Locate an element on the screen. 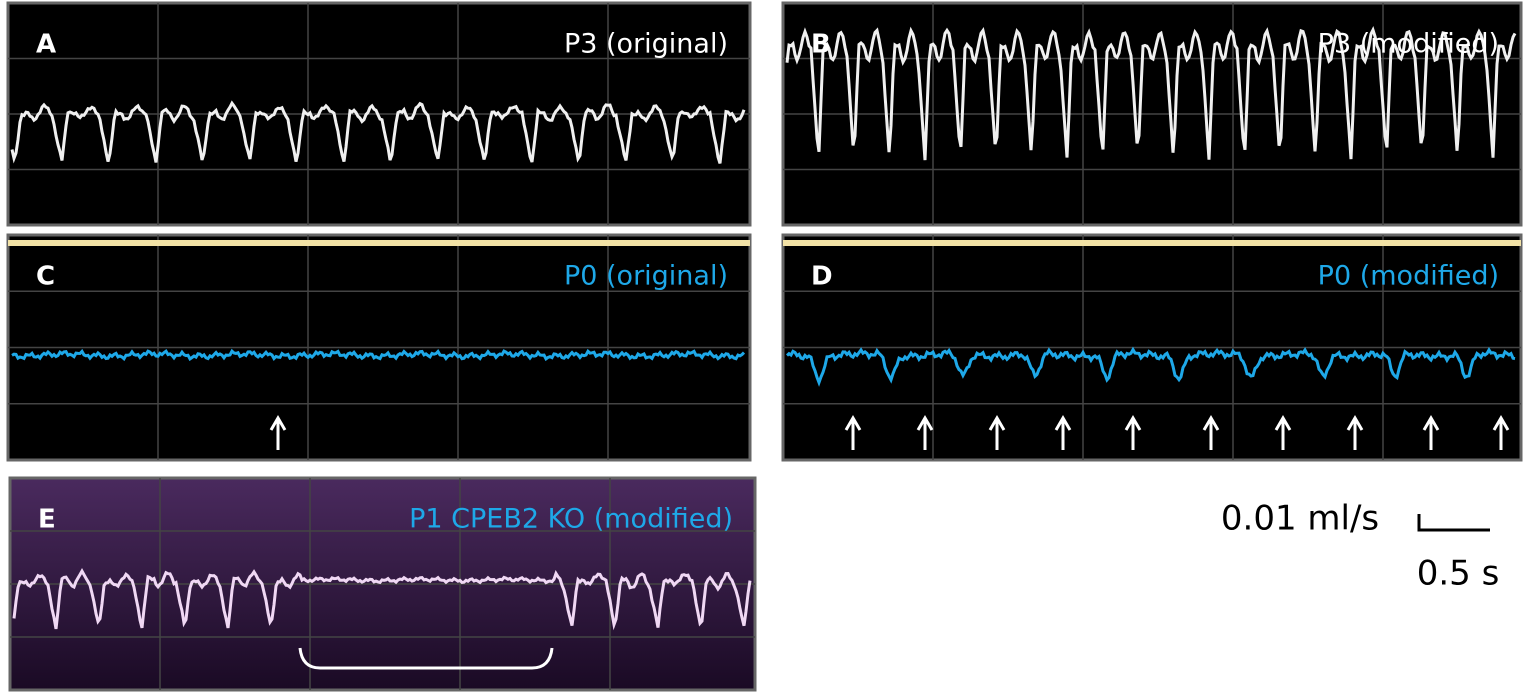 The image size is (1526, 693). panel-letter: E is located at coordinates (47, 520).